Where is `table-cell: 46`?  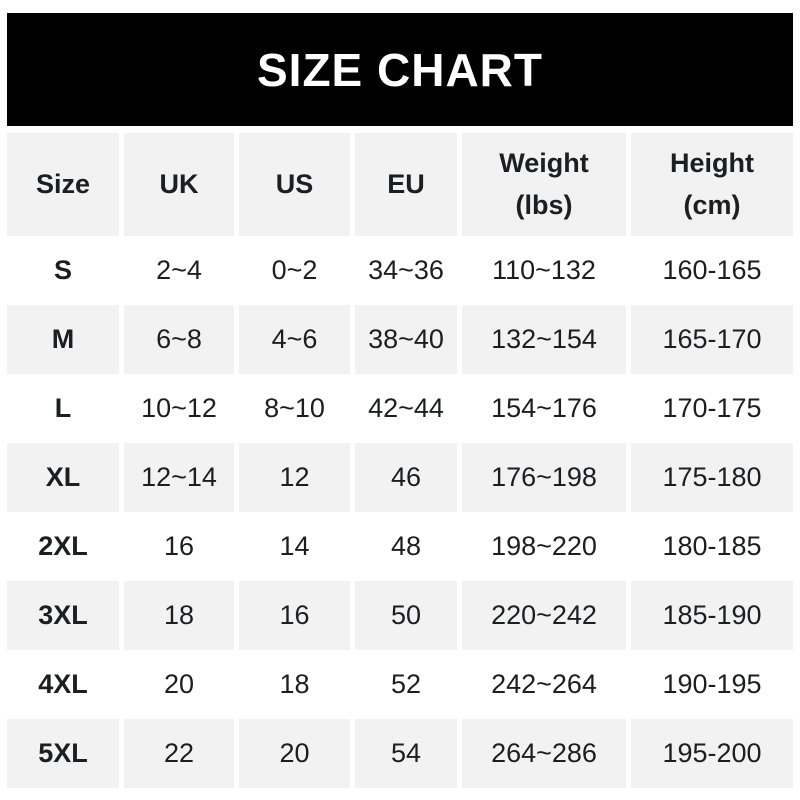 table-cell: 46 is located at coordinates (406, 477).